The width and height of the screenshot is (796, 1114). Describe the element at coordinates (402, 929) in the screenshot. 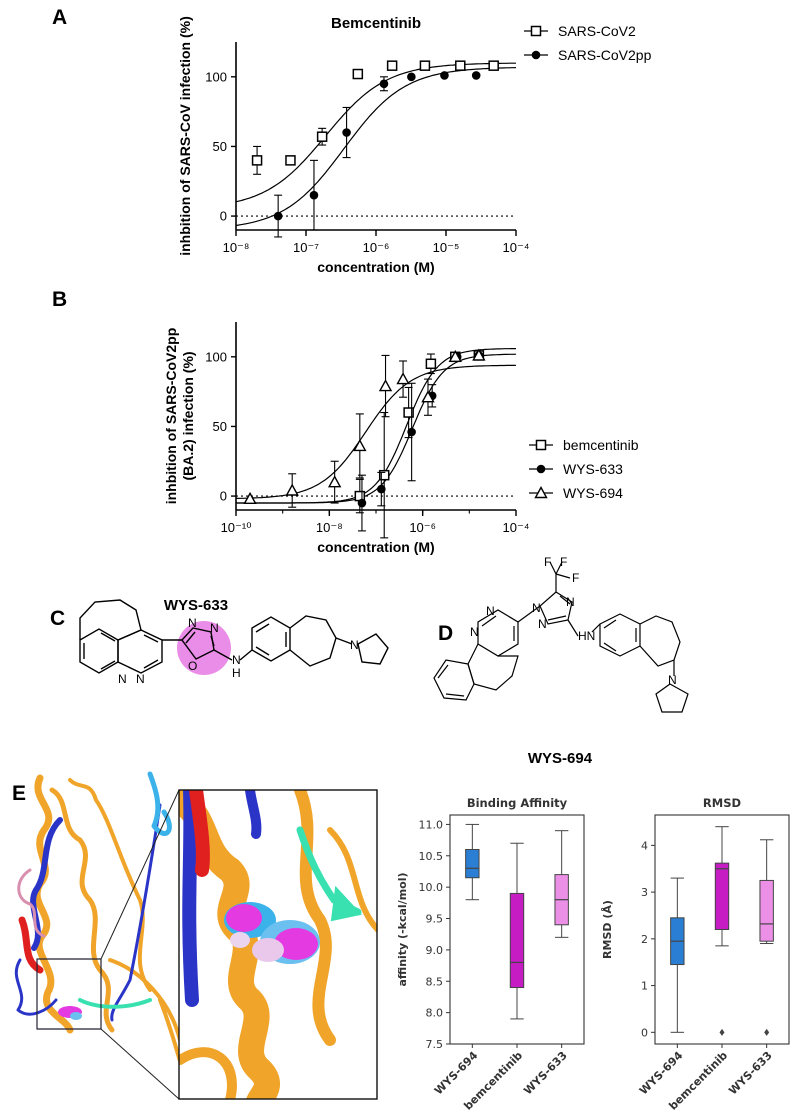

I see `y-axis-label: affinity (-kcal/mol)` at that location.